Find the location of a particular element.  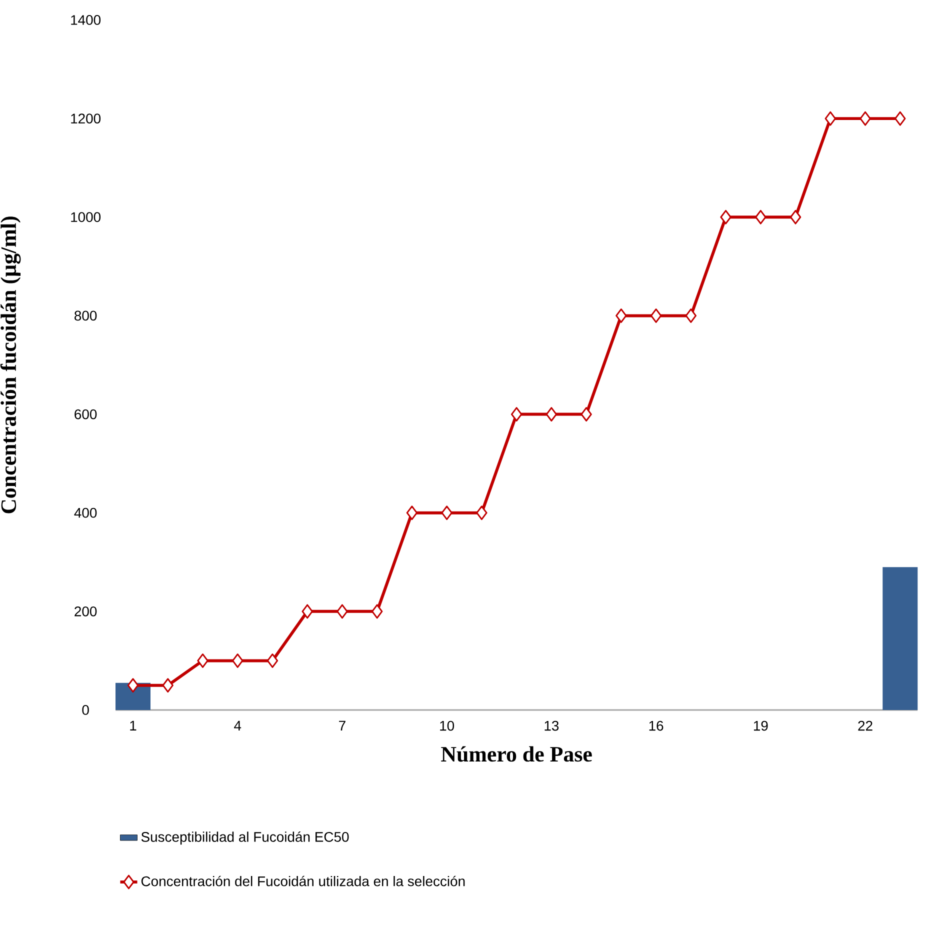

x-tick-label: 13 is located at coordinates (551, 725).